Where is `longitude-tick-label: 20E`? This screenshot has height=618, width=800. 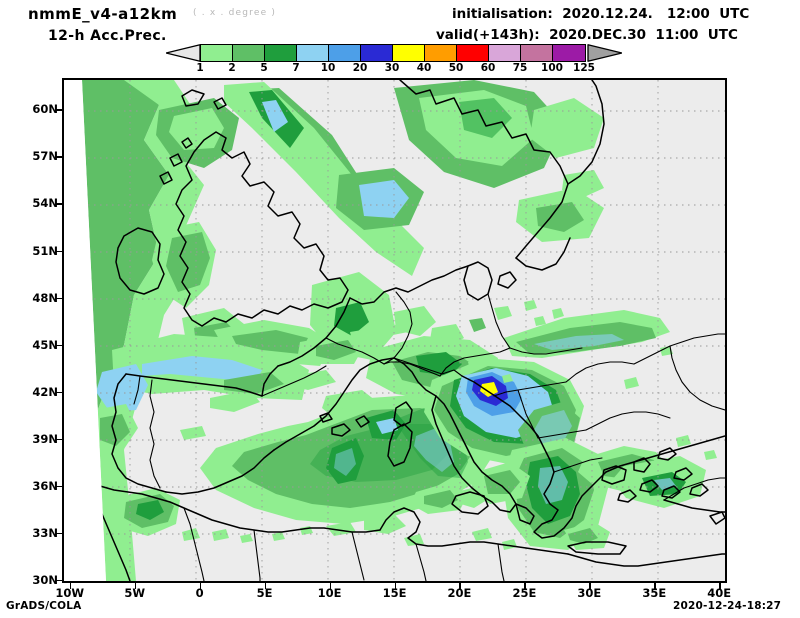
longitude-tick-label: 20E is located at coordinates (459, 593).